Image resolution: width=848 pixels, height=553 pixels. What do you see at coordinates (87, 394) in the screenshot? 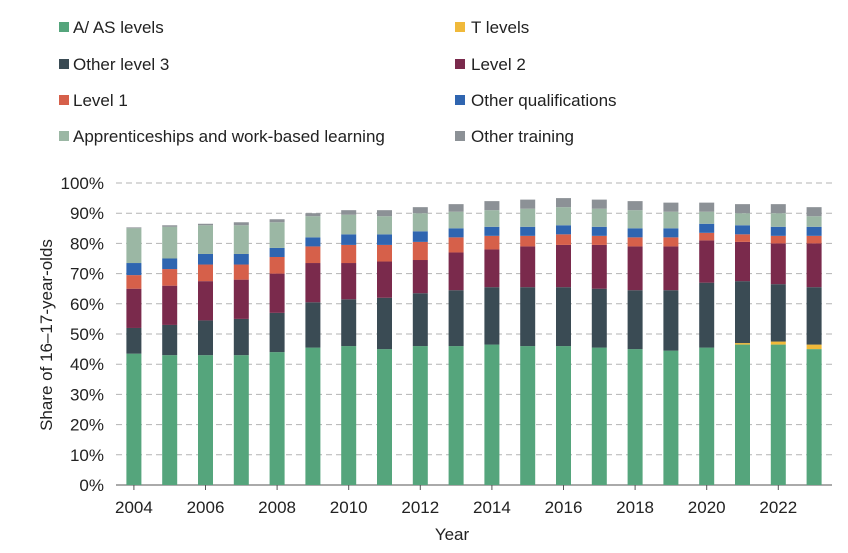
I see `y-tick-label: 30%` at bounding box center [87, 394].